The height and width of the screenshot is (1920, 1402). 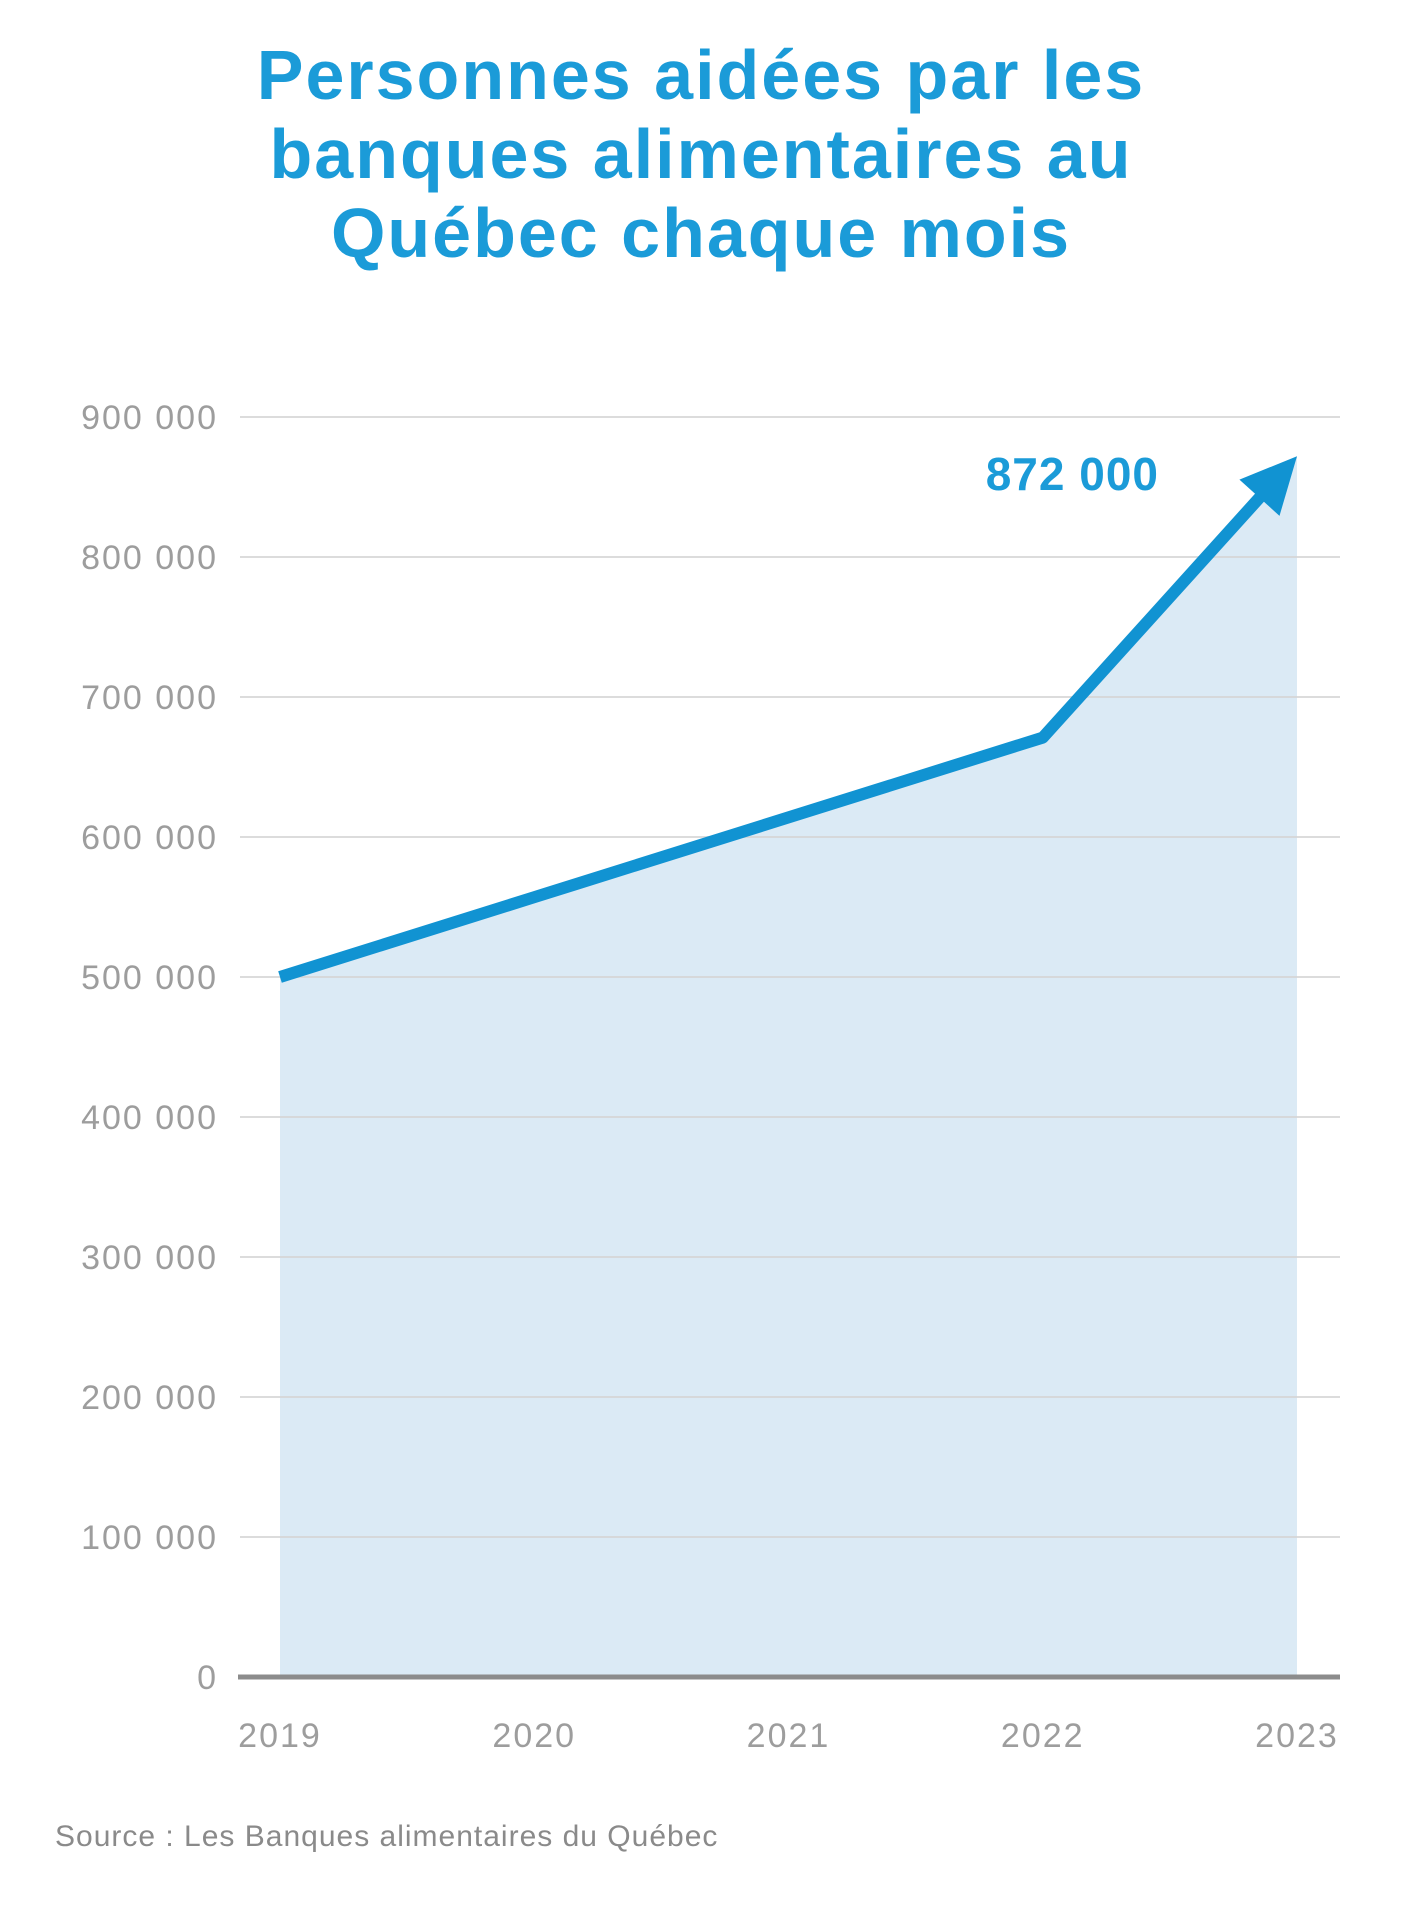 What do you see at coordinates (1072, 474) in the screenshot?
I see `value-annotation: 872 000` at bounding box center [1072, 474].